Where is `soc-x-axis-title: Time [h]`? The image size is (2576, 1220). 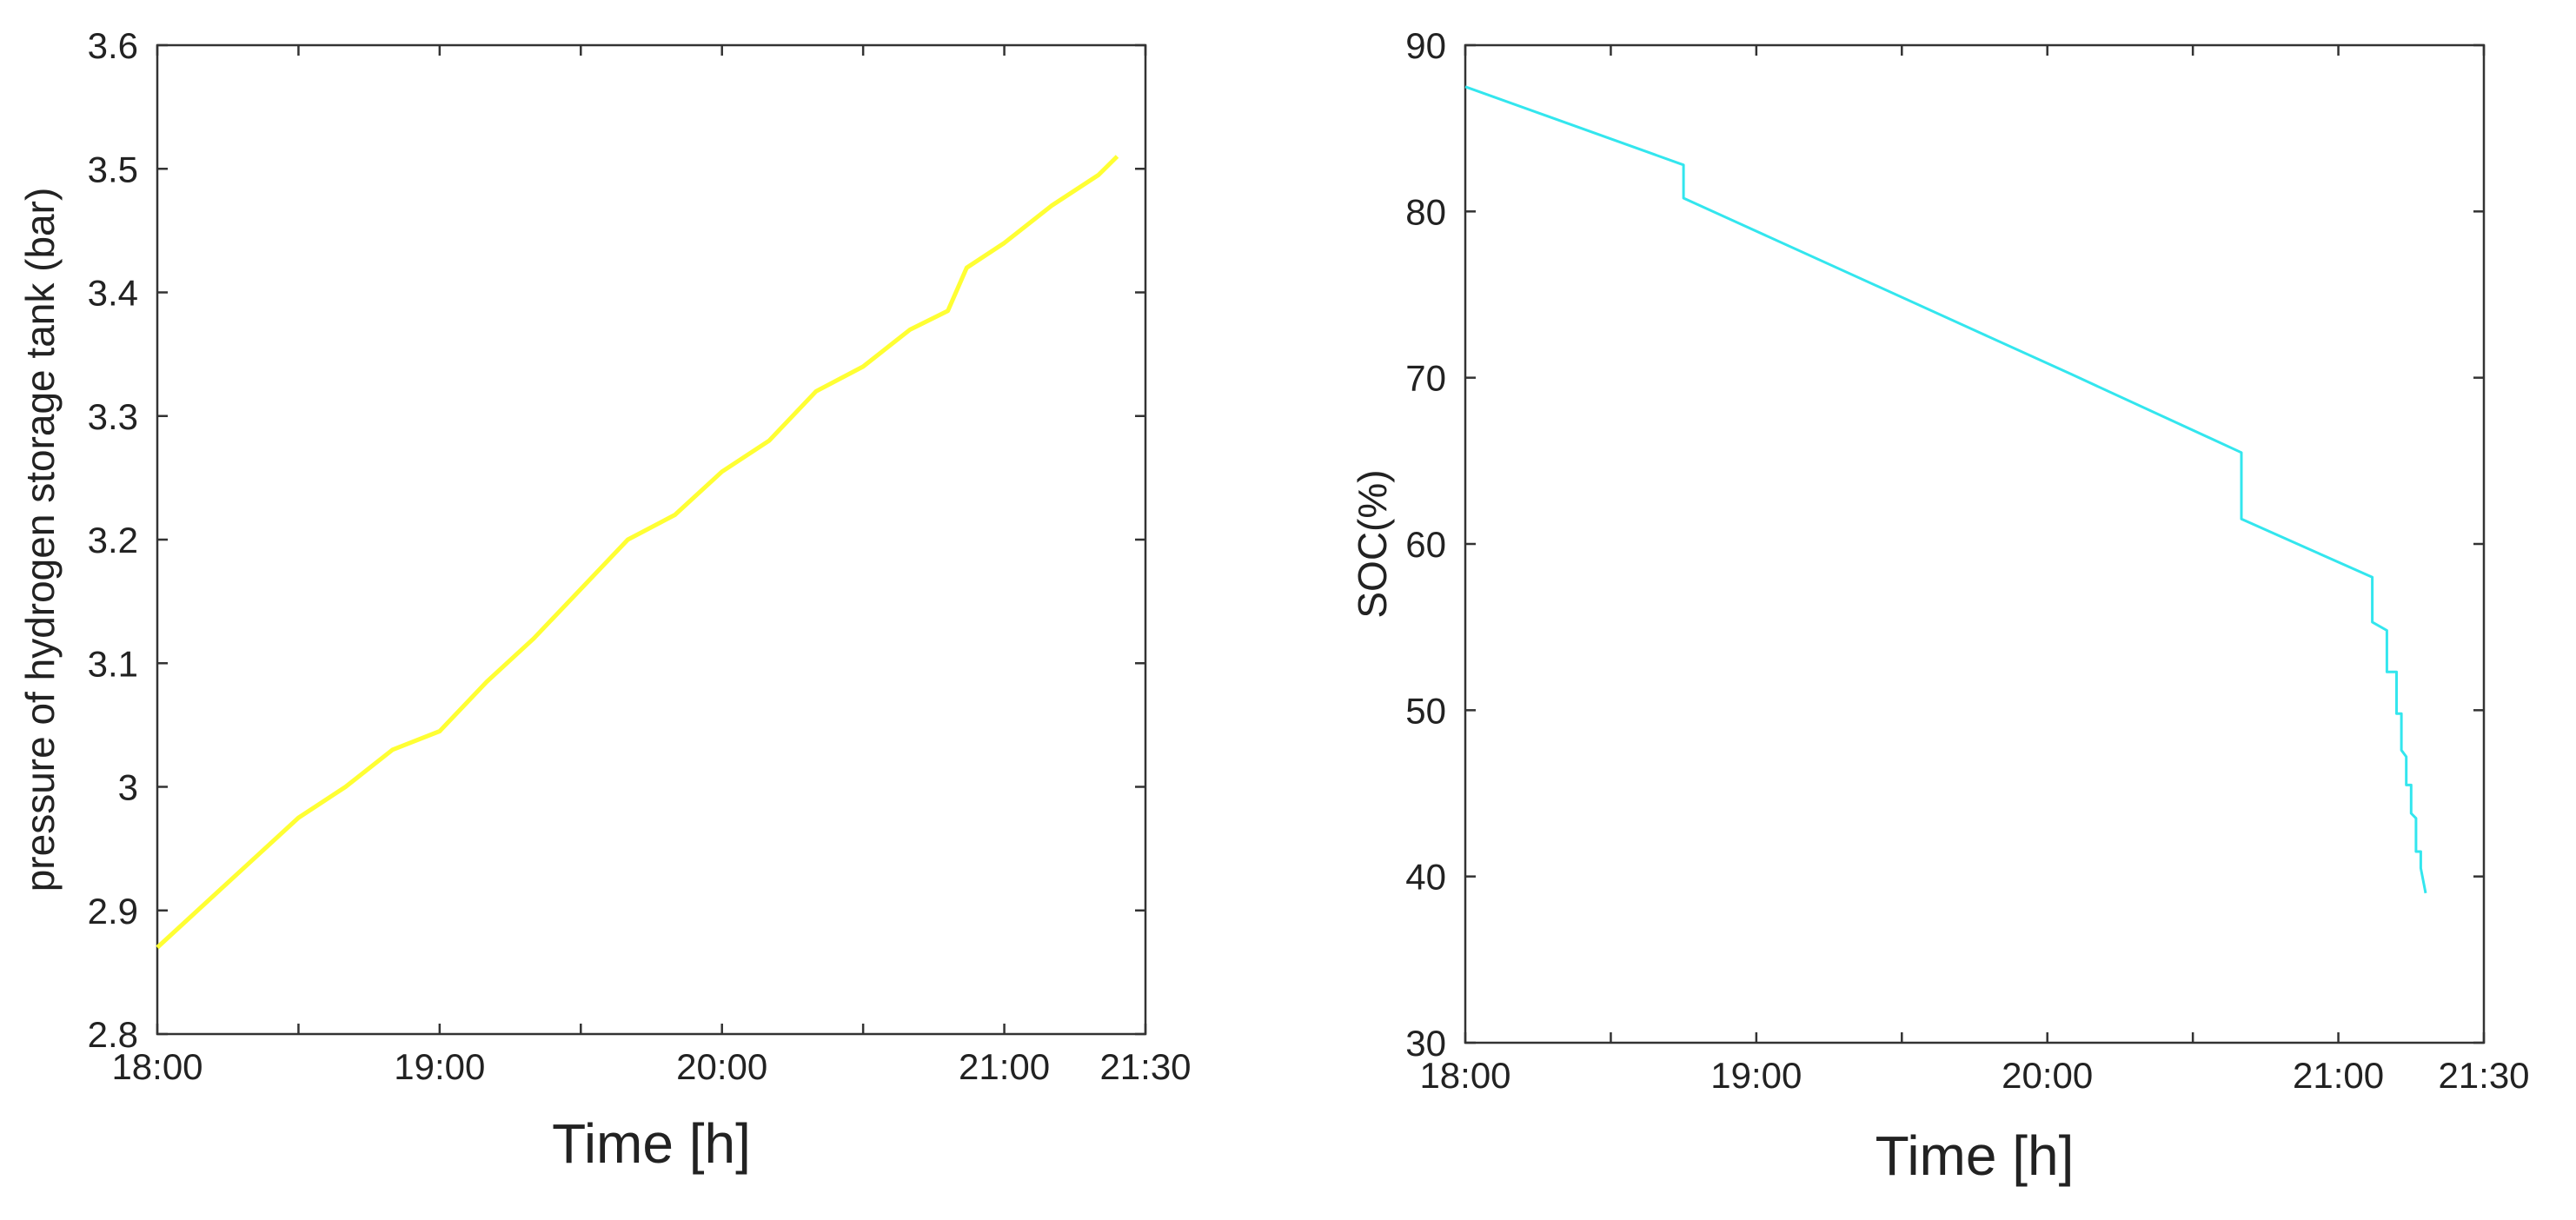
soc-x-axis-title: Time [h] is located at coordinates (1975, 1155).